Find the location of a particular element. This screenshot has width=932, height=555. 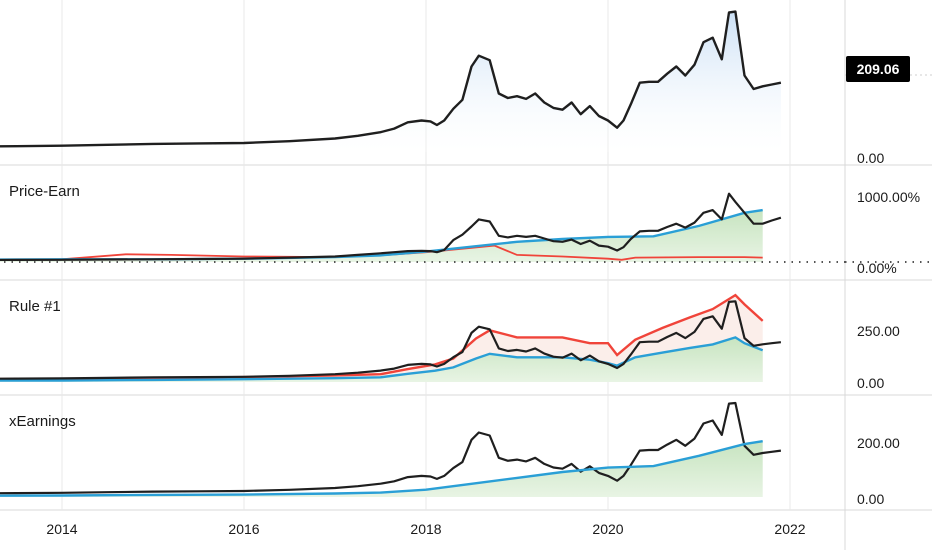

last-price-badge is located at coordinates (878, 69).